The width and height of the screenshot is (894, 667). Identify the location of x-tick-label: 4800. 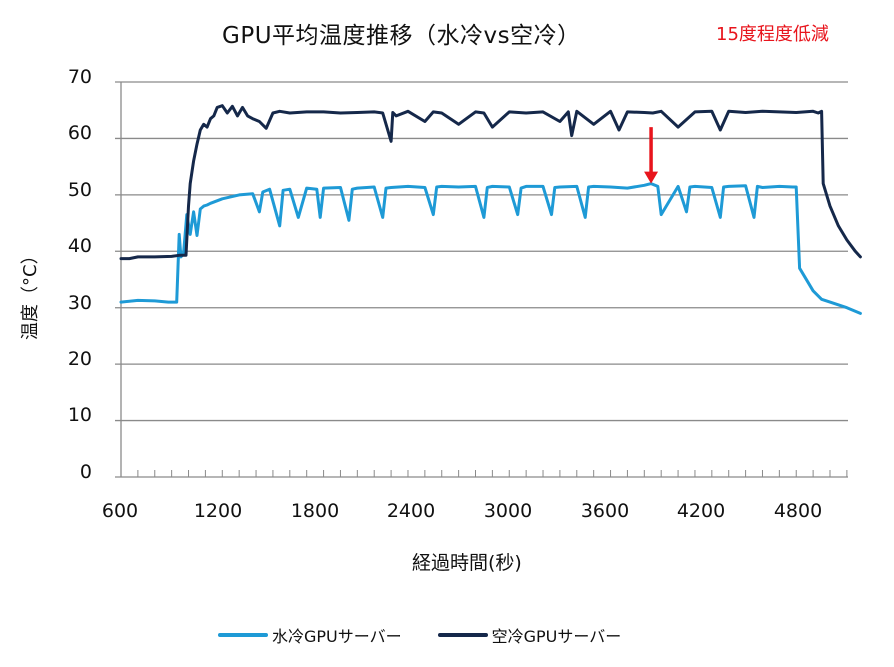
(798, 511).